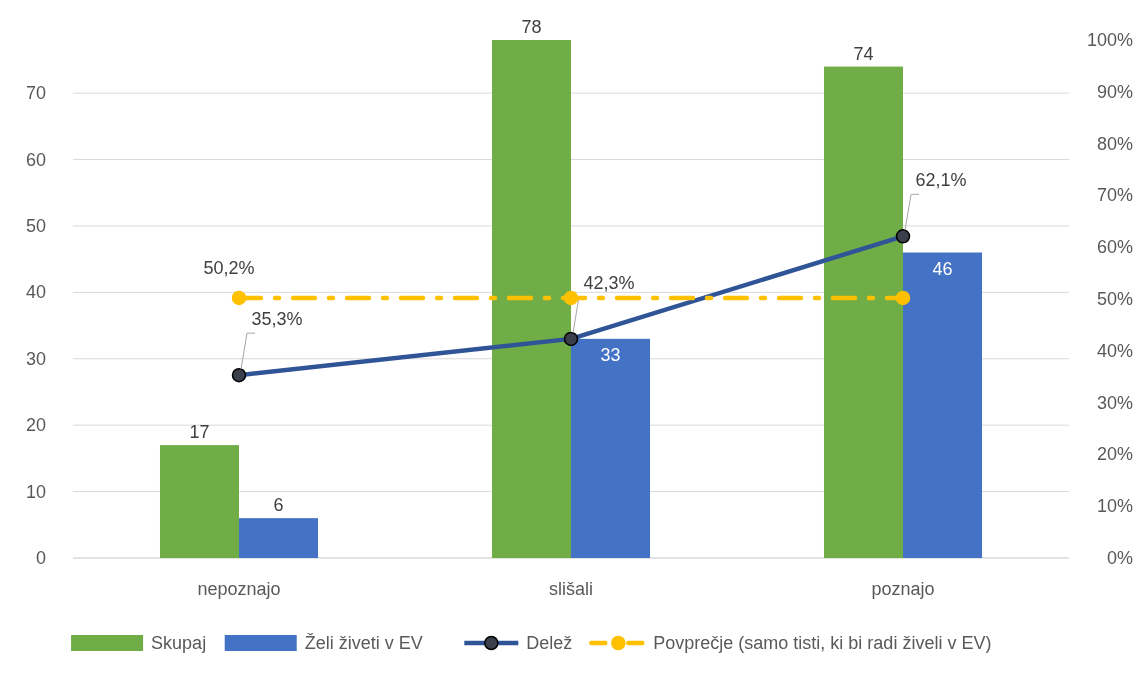 The width and height of the screenshot is (1147, 675). Describe the element at coordinates (1114, 402) in the screenshot. I see `y2-tick-label: 30%` at that location.